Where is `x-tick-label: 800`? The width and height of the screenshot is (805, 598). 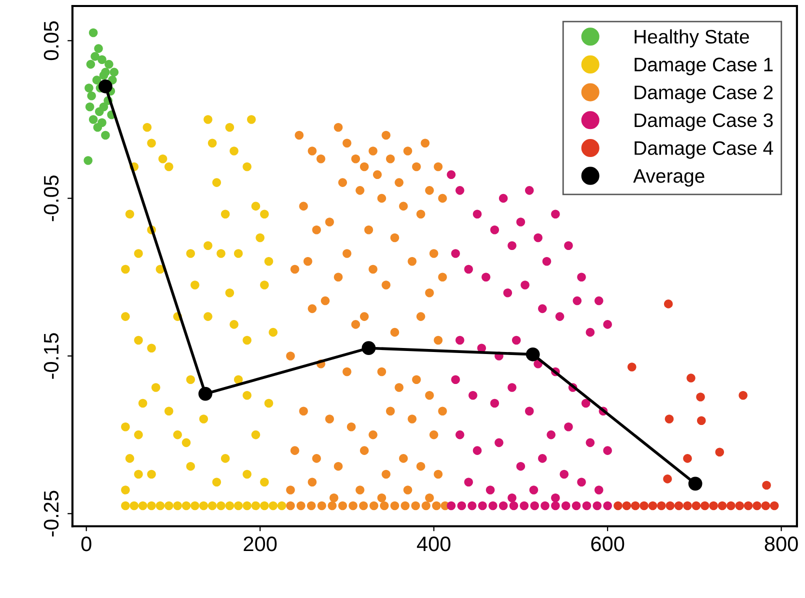
x-tick-label: 800 is located at coordinates (781, 544).